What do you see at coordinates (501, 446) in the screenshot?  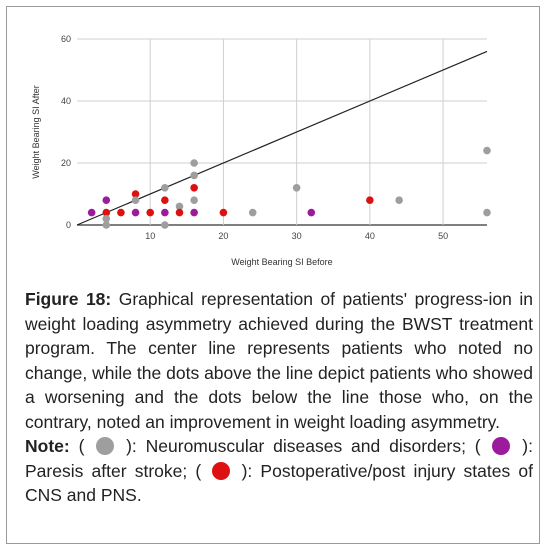 I see `paresis-legend-dot` at bounding box center [501, 446].